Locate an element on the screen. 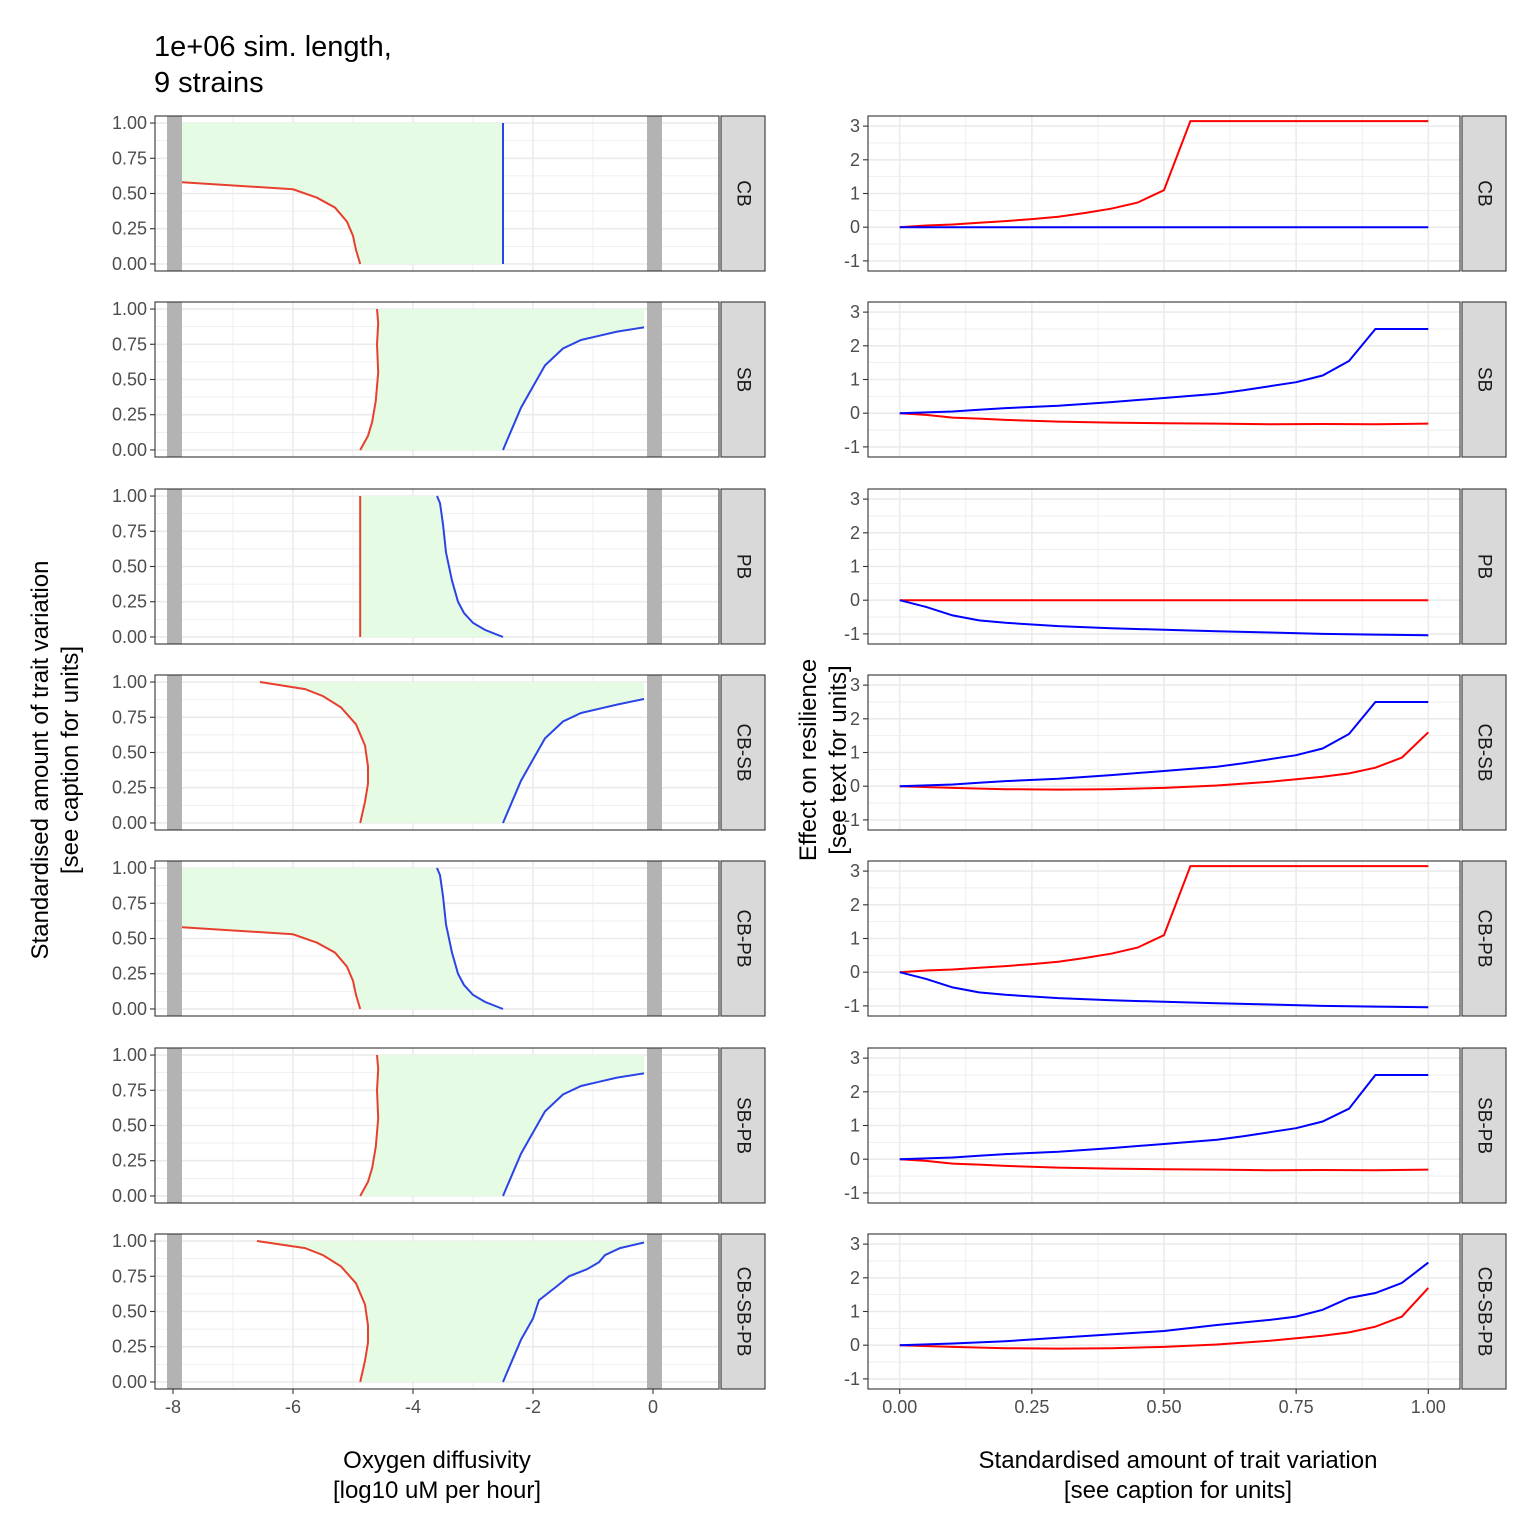 Image resolution: width=1536 pixels, height=1536 pixels. right-y-axis-title: Effect on resilience [see text for units] is located at coordinates (823, 760).